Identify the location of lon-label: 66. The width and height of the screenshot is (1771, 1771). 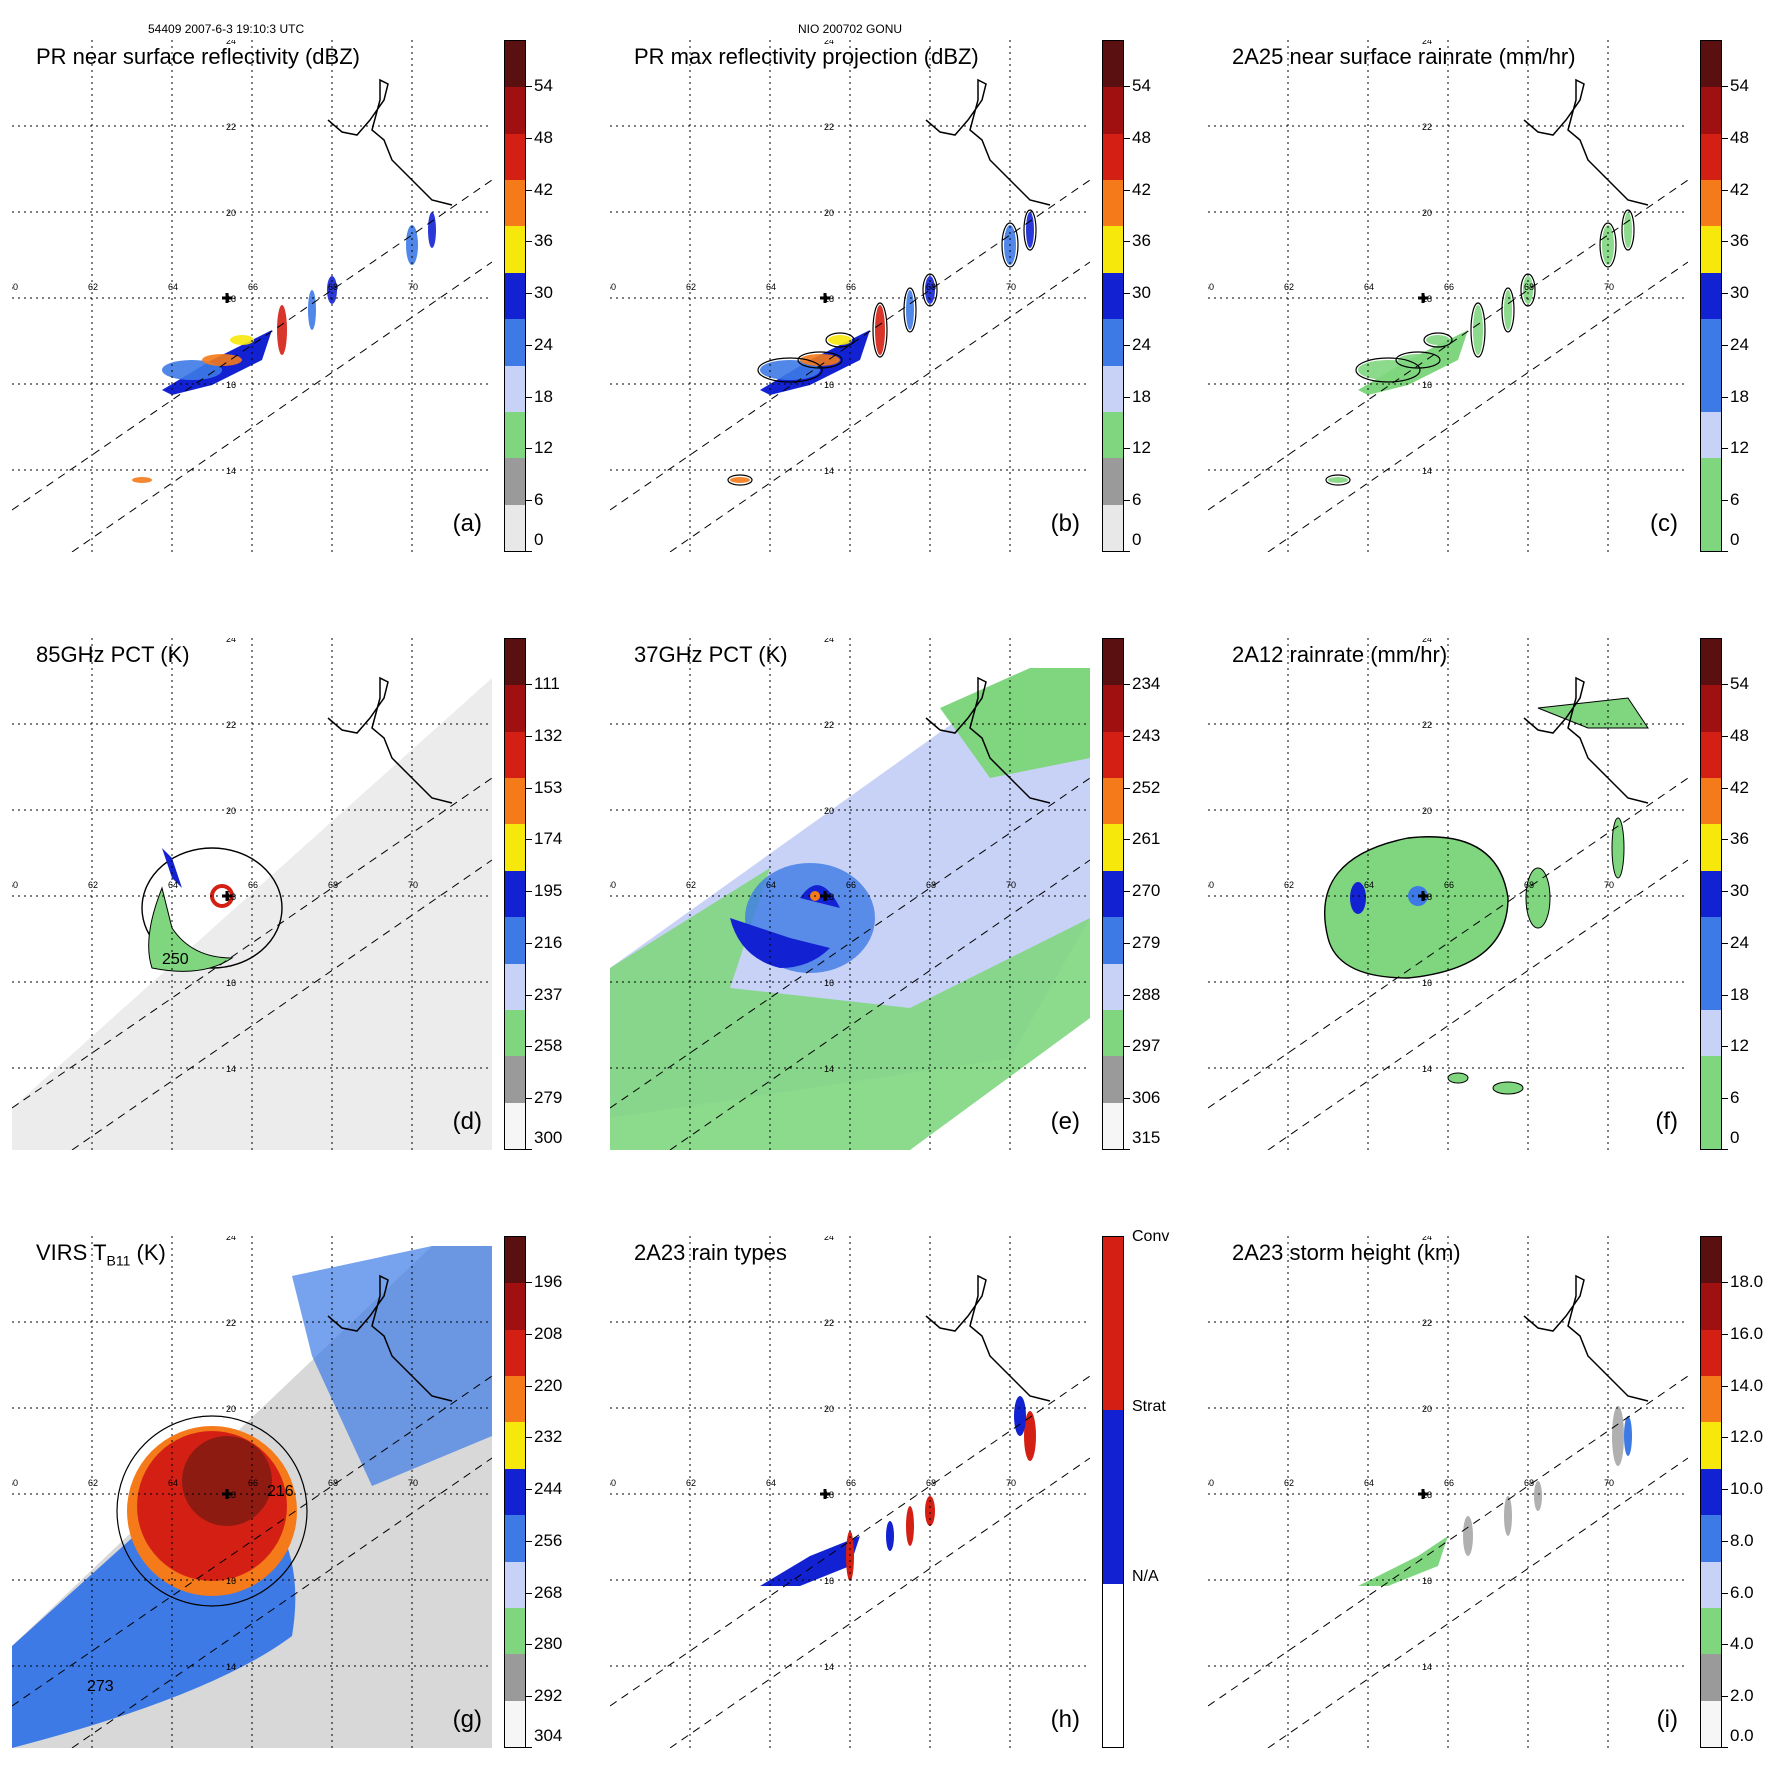
(1449, 885).